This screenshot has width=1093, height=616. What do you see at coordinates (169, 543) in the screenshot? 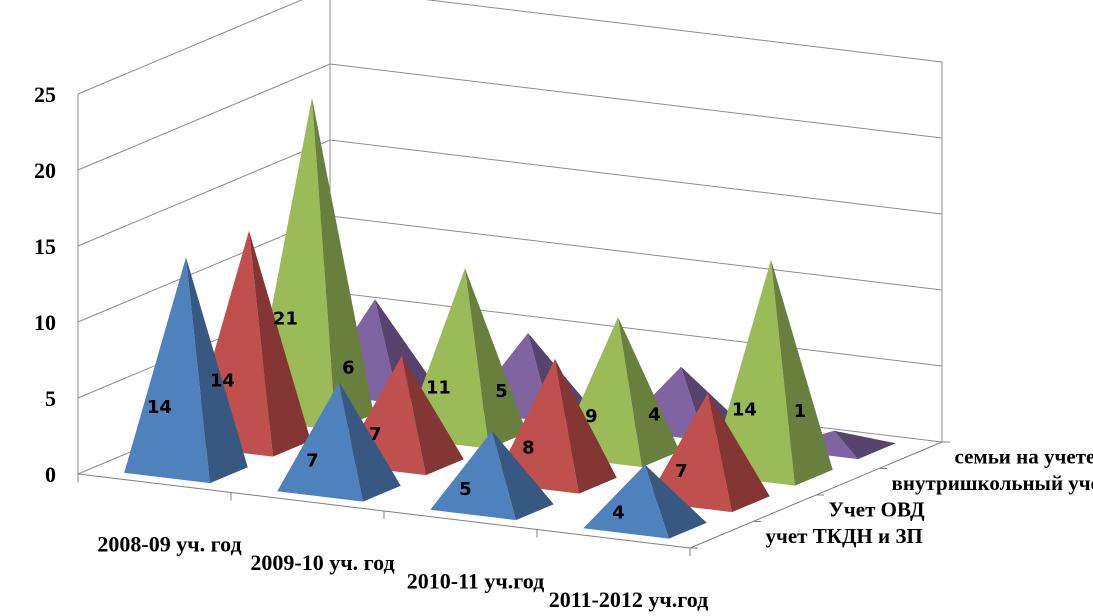
I see `category-label: 2008-09 уч. год` at bounding box center [169, 543].